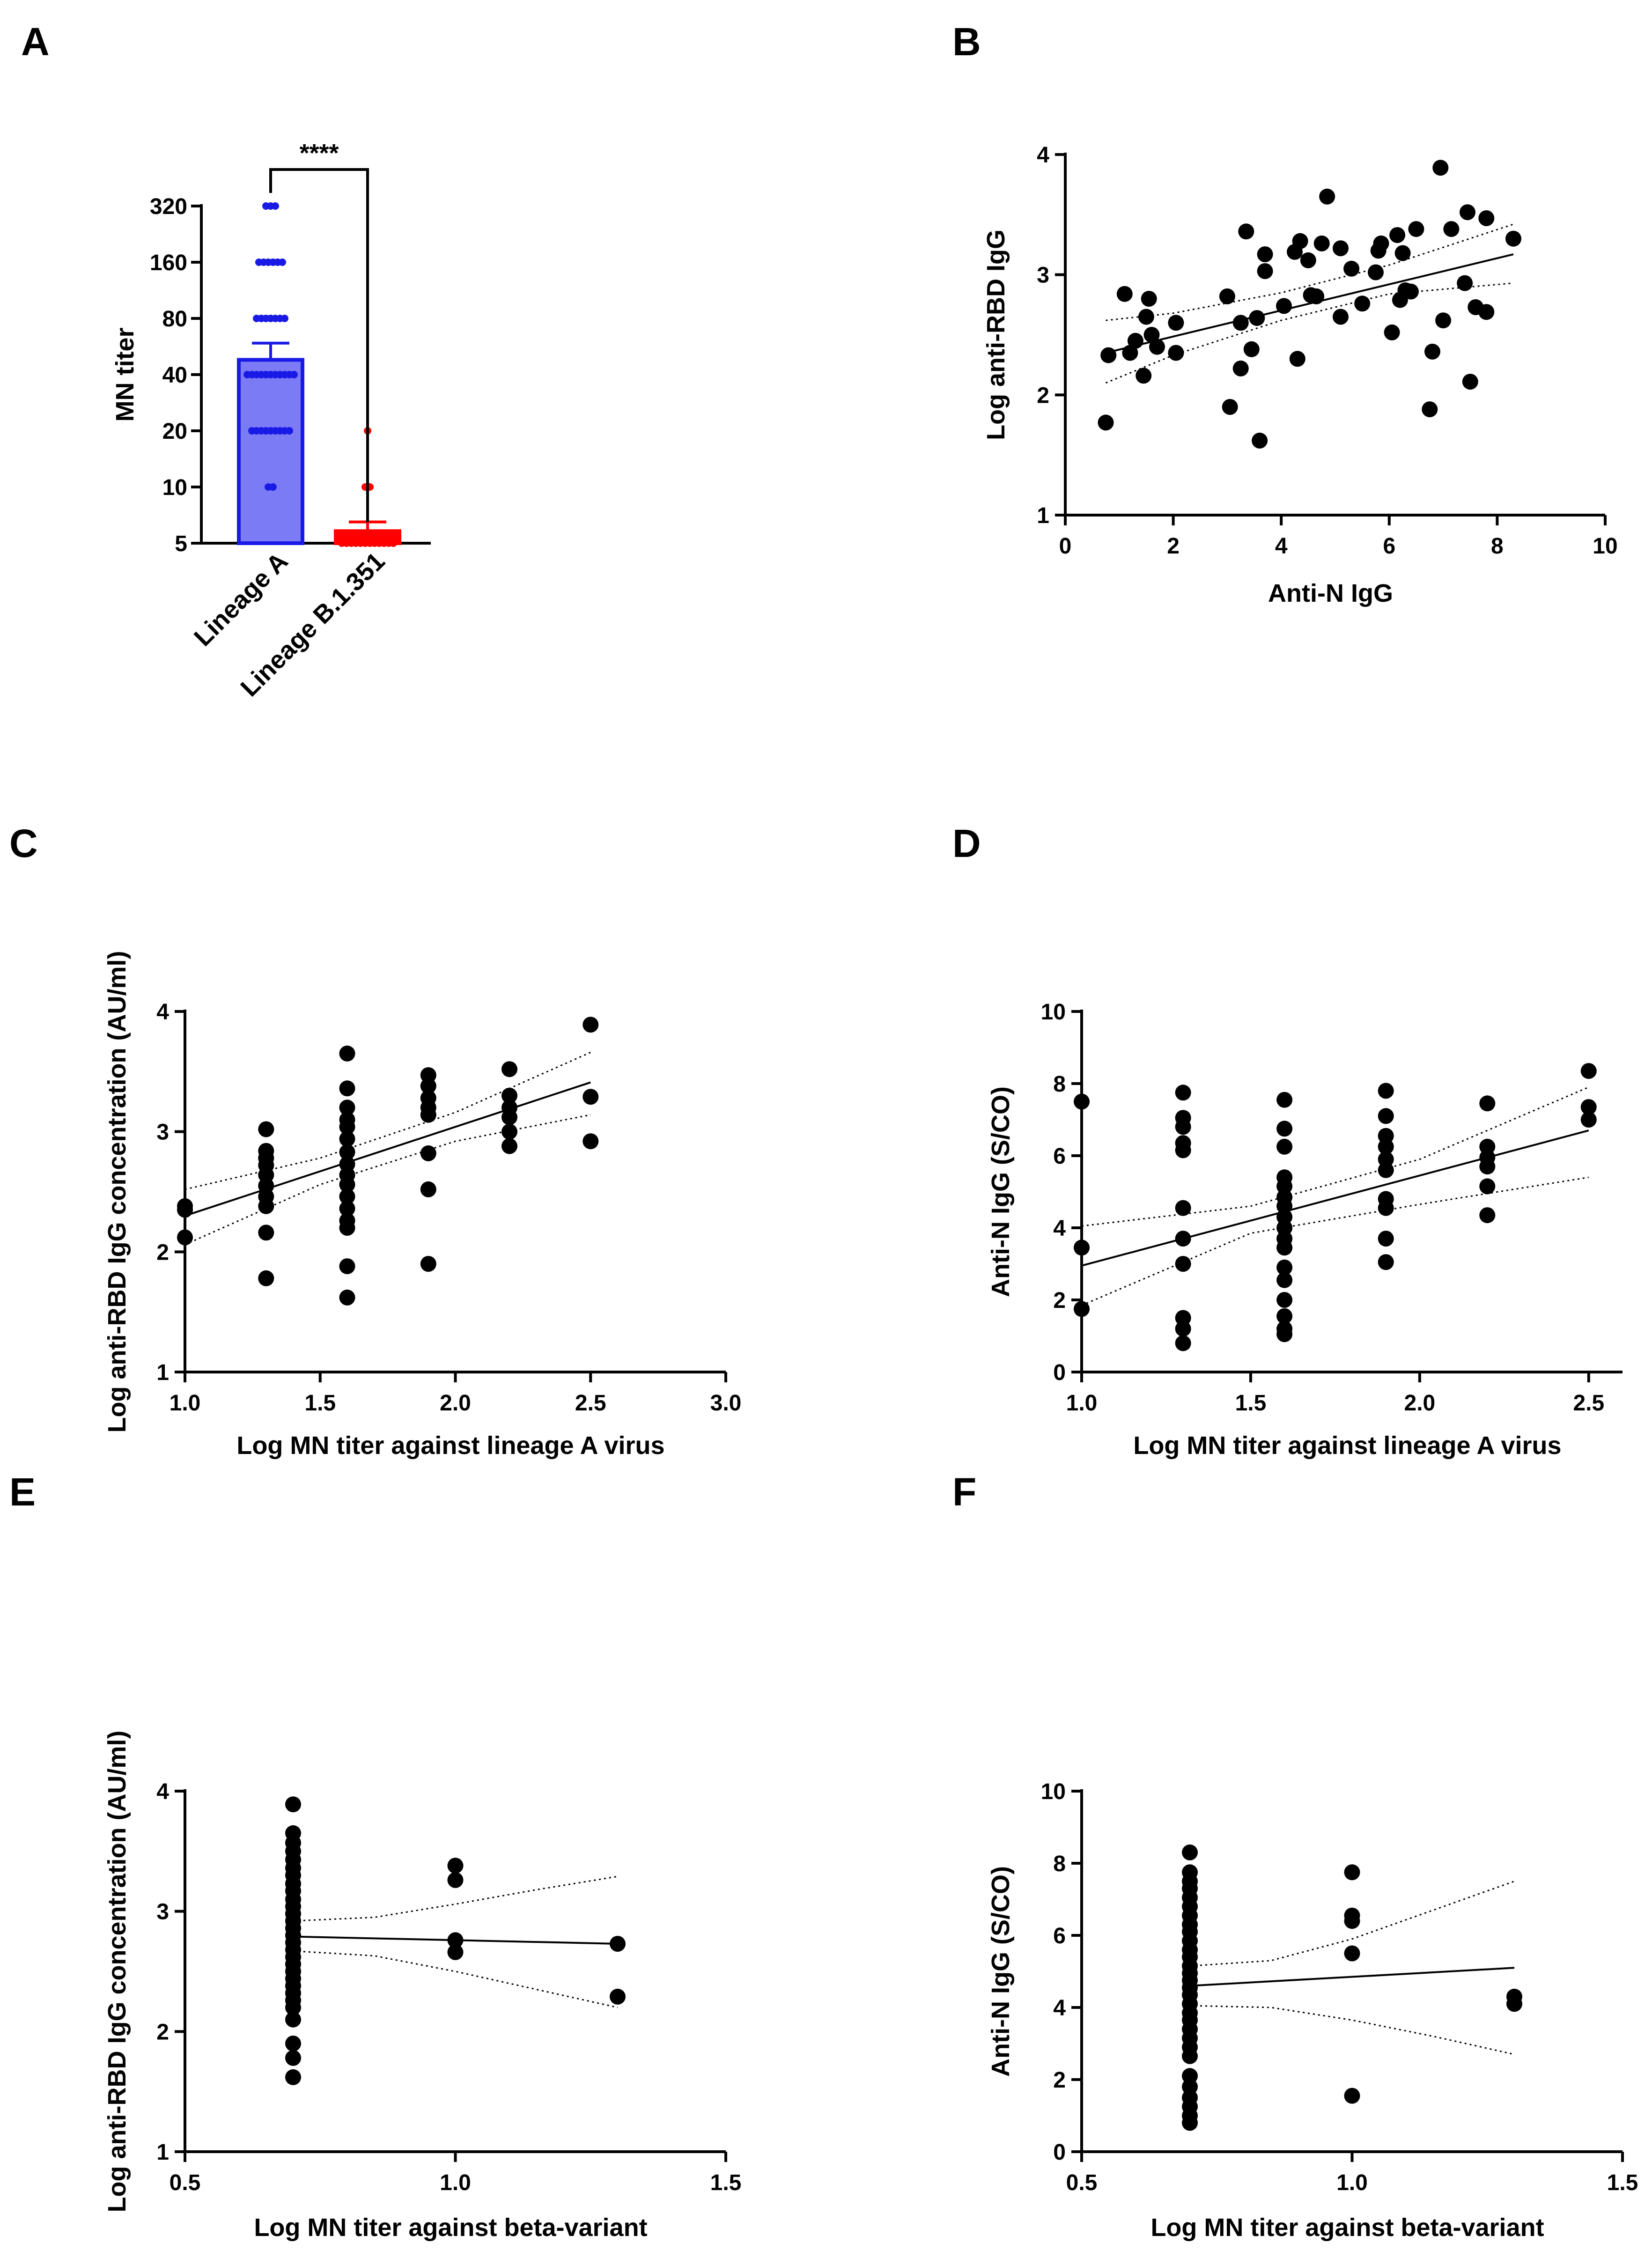 The image size is (1652, 2258). I want to click on panel-letter: A, so click(35, 42).